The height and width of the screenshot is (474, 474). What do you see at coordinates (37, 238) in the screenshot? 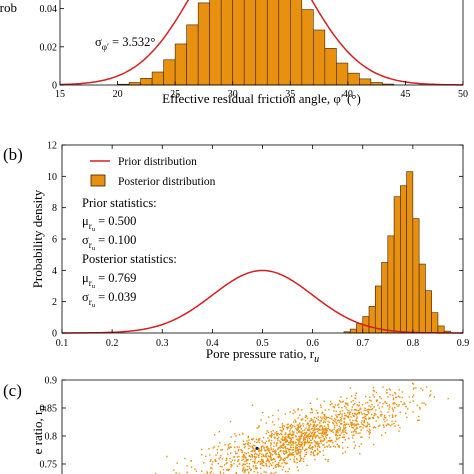
I see `panel-b-y-axis-label: Probability density` at bounding box center [37, 238].